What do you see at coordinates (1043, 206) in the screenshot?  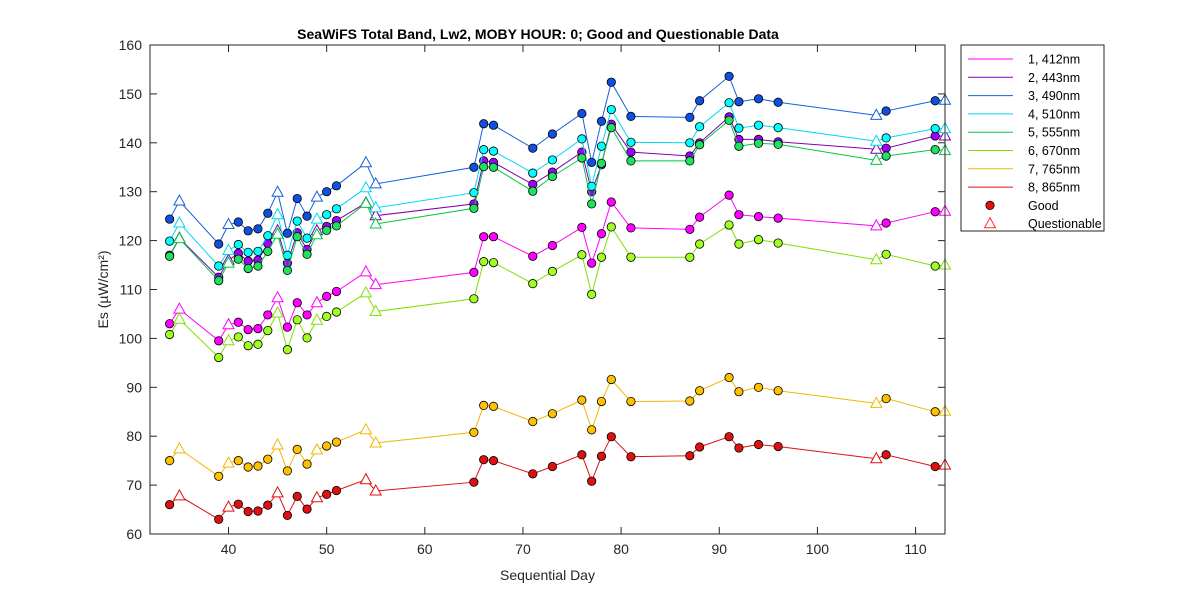 I see `legend-label: Good` at bounding box center [1043, 206].